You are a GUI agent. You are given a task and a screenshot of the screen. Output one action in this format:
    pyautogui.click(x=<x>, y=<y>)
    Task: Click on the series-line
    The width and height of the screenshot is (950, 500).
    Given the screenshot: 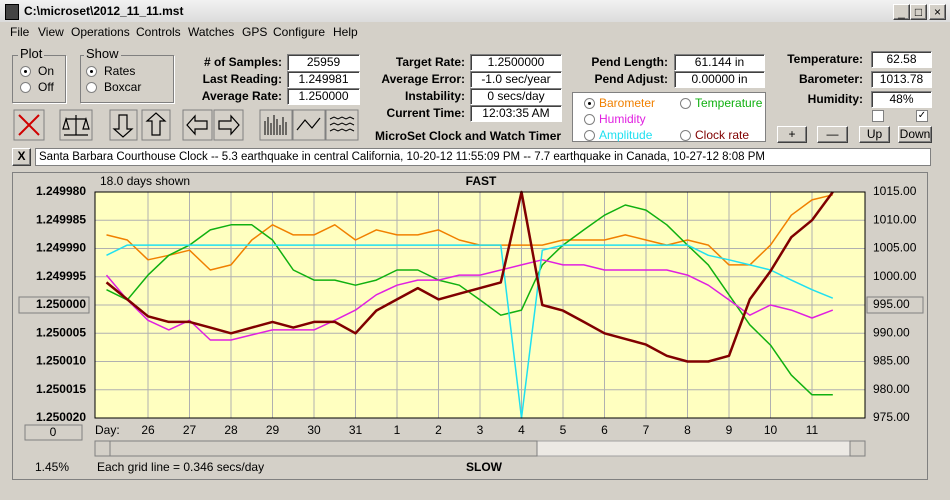 What is the action you would take?
    pyautogui.click(x=469, y=232)
    